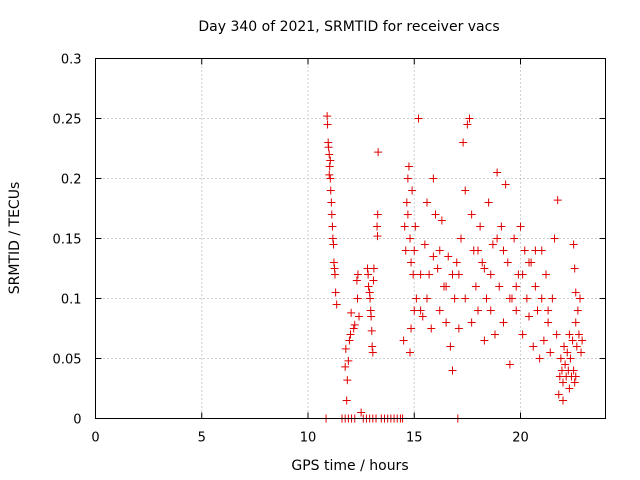 The height and width of the screenshot is (480, 640). Describe the element at coordinates (520, 438) in the screenshot. I see `x-tick-label: 20` at that location.